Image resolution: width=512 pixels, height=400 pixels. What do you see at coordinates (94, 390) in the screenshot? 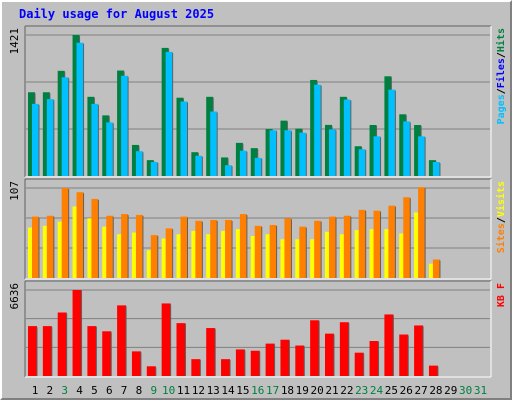
I see `x-label-day-5: 5` at bounding box center [94, 390].